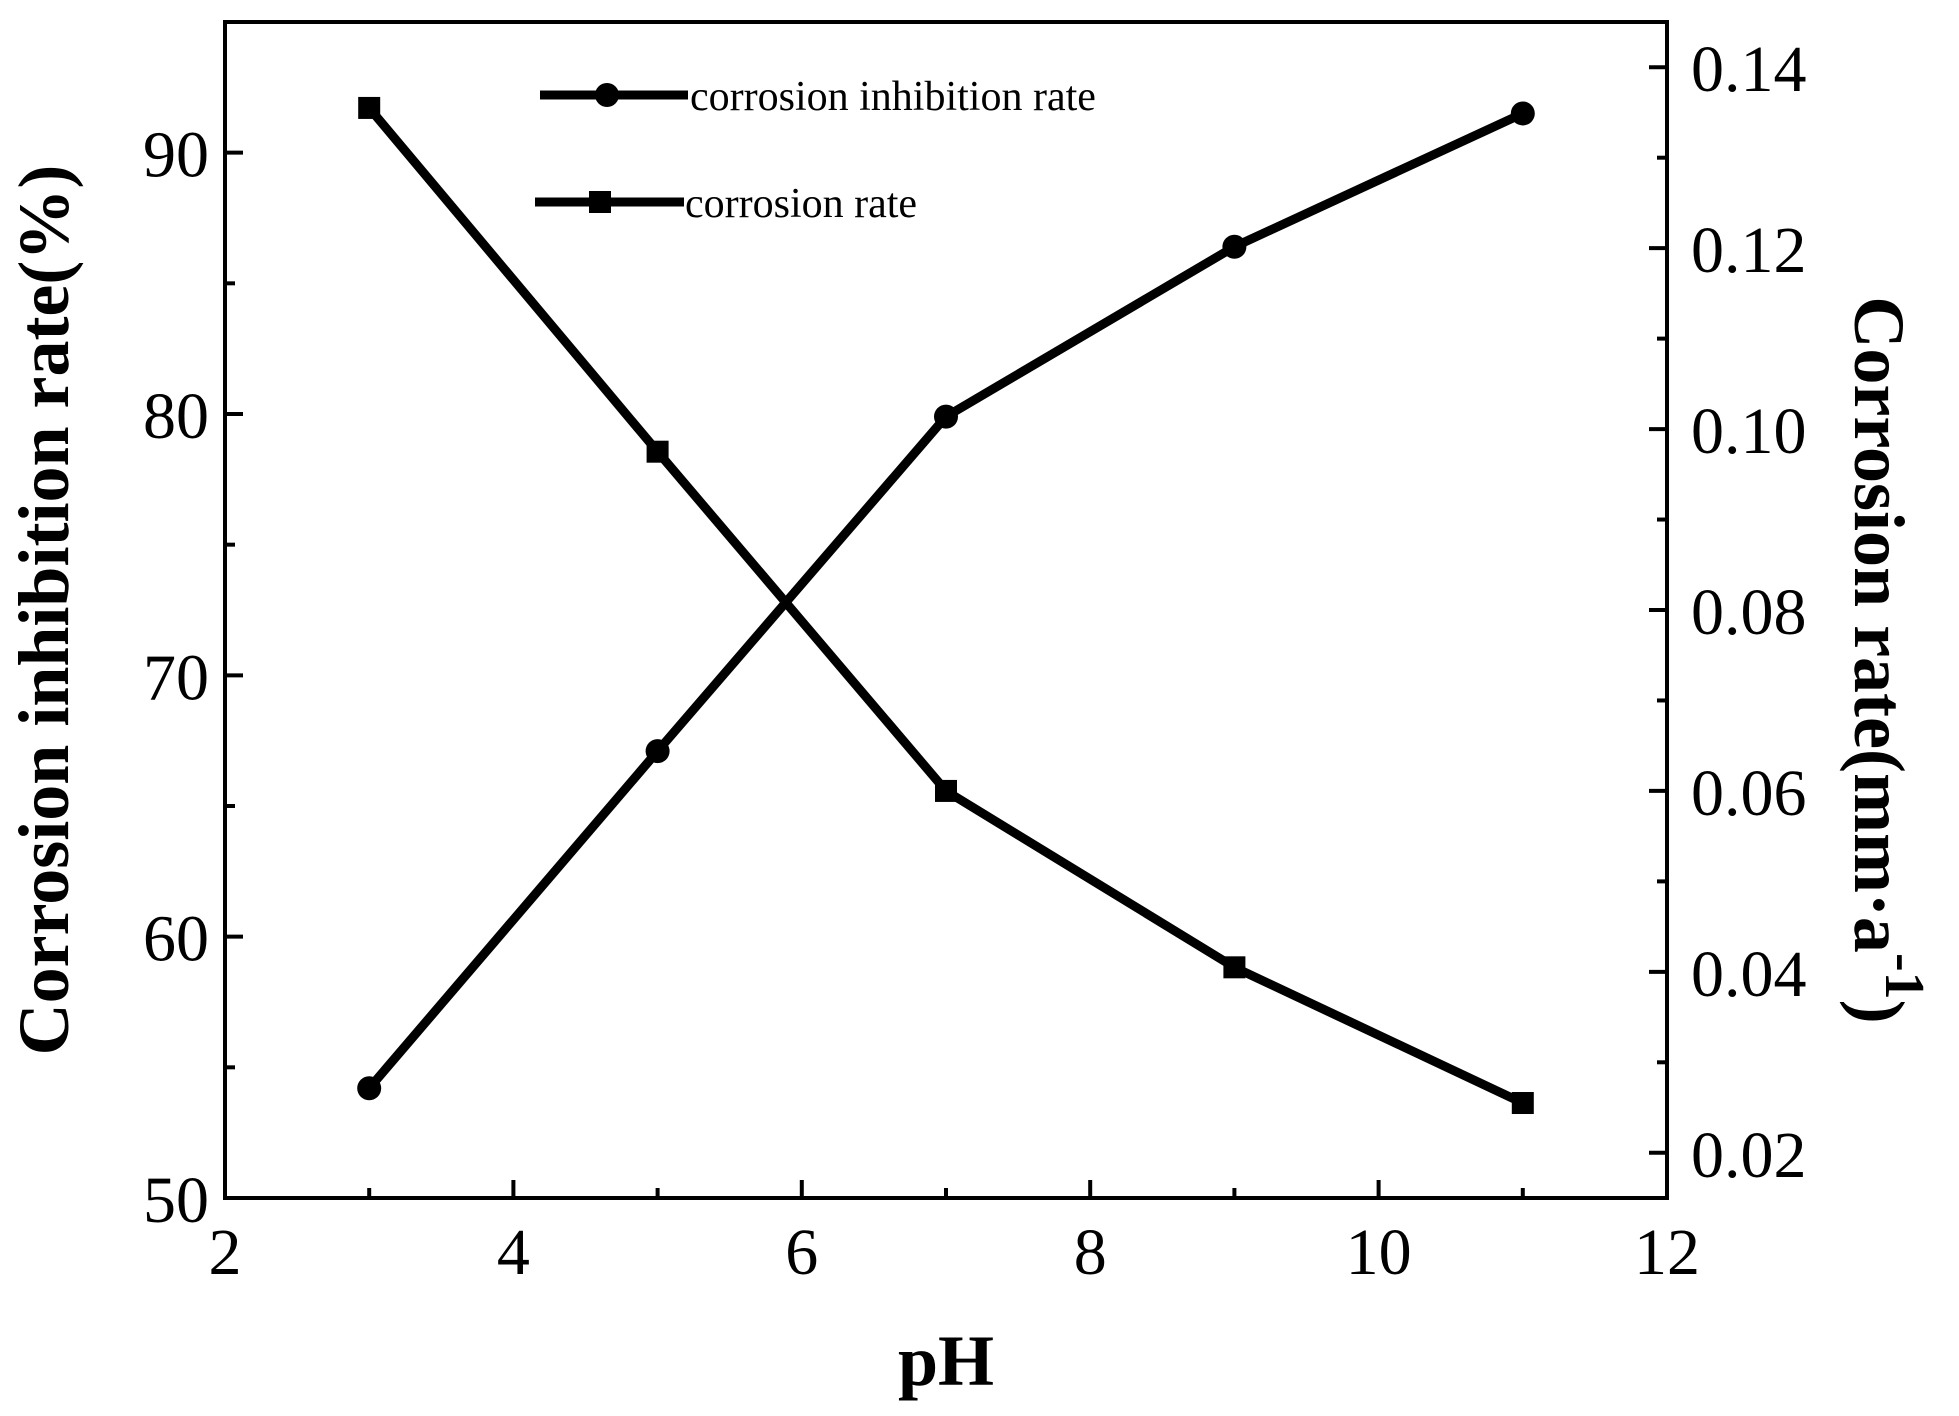 Image resolution: width=1959 pixels, height=1416 pixels. I want to click on x-tick-label: 10, so click(1379, 1252).